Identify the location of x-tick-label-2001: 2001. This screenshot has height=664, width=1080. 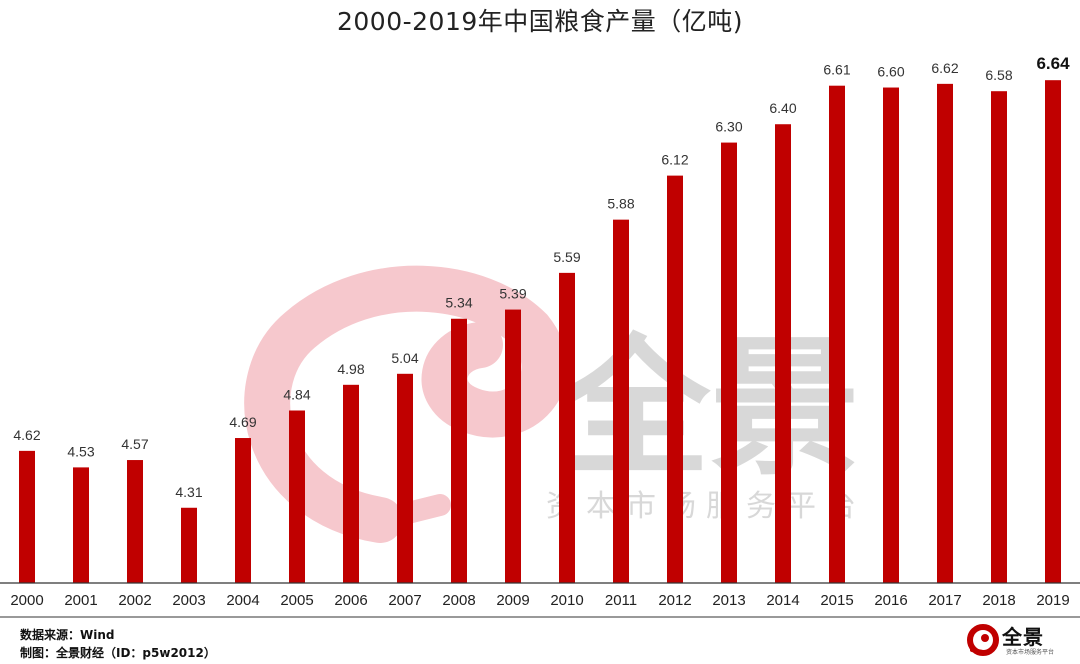
(80, 600).